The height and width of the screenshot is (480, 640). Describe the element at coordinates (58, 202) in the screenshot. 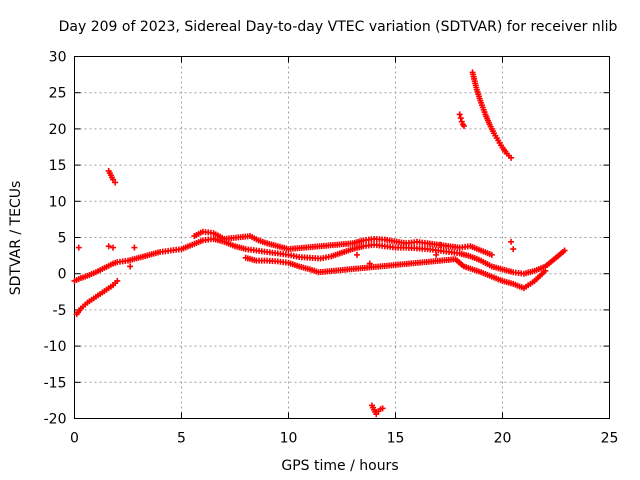

I see `y-tick-label: 10` at that location.